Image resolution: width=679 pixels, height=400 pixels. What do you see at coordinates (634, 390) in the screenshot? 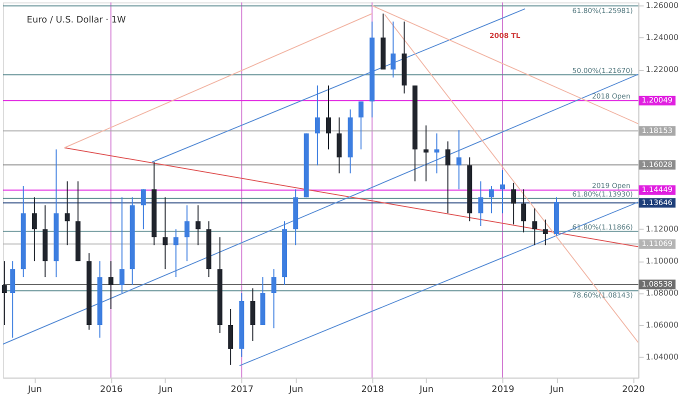
I see `x-tick-label: 2020` at bounding box center [634, 390].